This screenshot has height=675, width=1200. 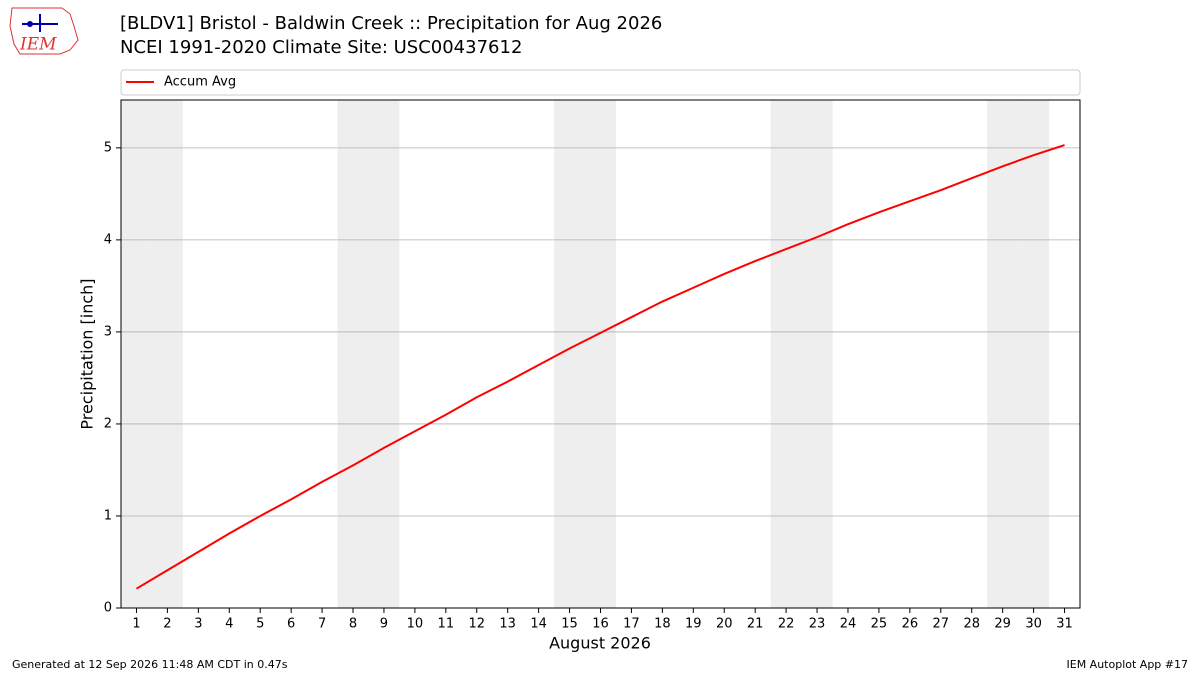 What do you see at coordinates (38, 45) in the screenshot?
I see `logo-text: IEM` at bounding box center [38, 45].